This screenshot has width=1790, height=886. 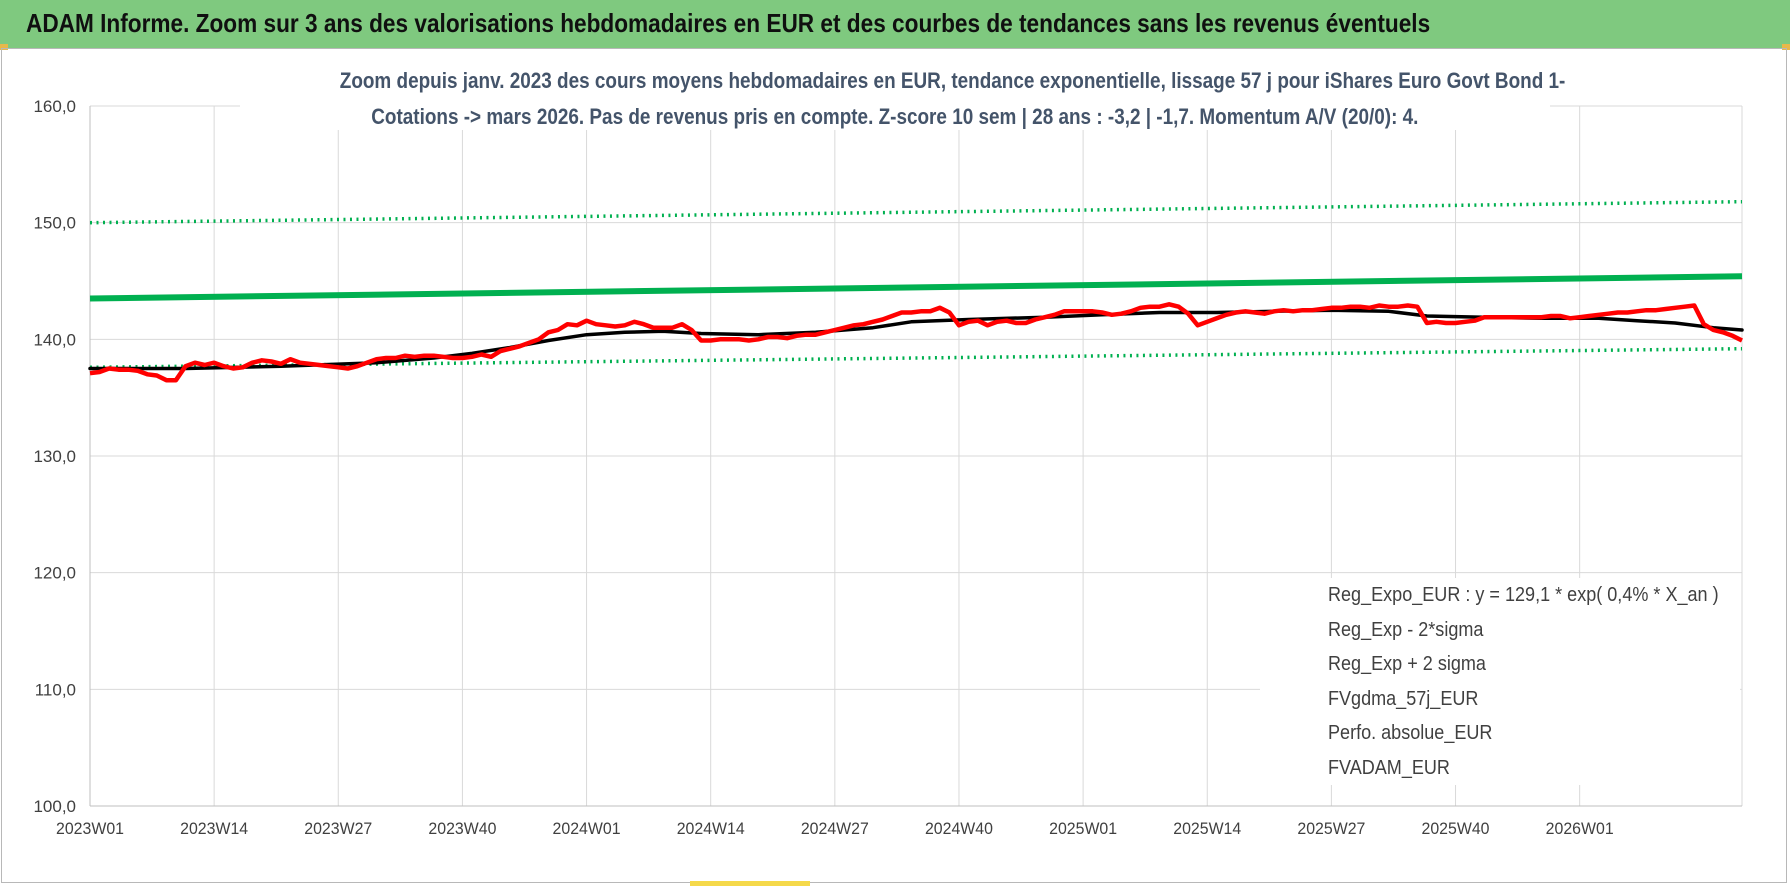 I want to click on x-tick-label: 2023W40, so click(x=462, y=828).